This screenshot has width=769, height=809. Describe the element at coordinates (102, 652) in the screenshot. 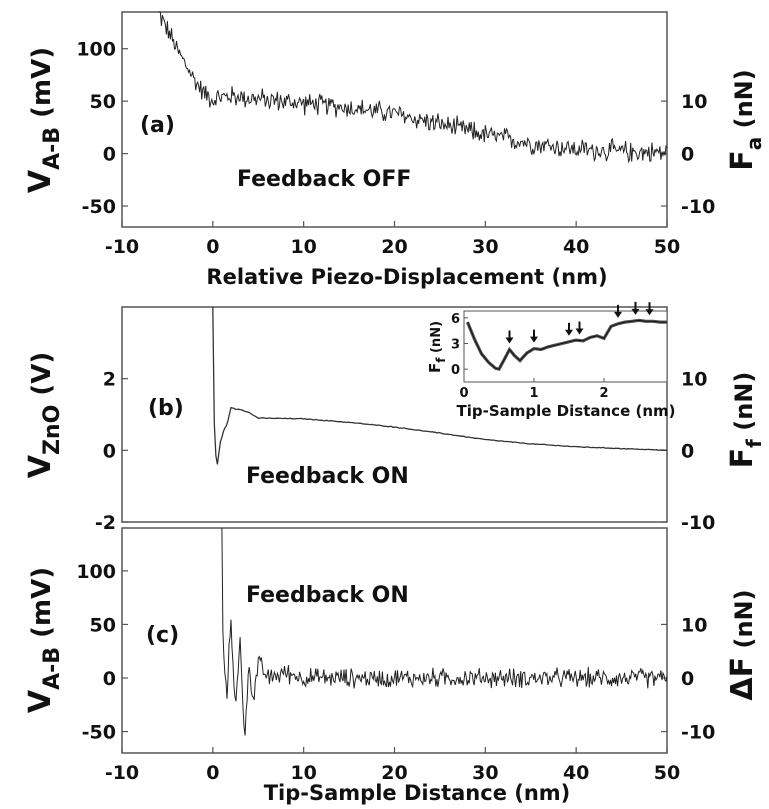

I see `panel-c-y-ticks: -50 0 50 100` at that location.